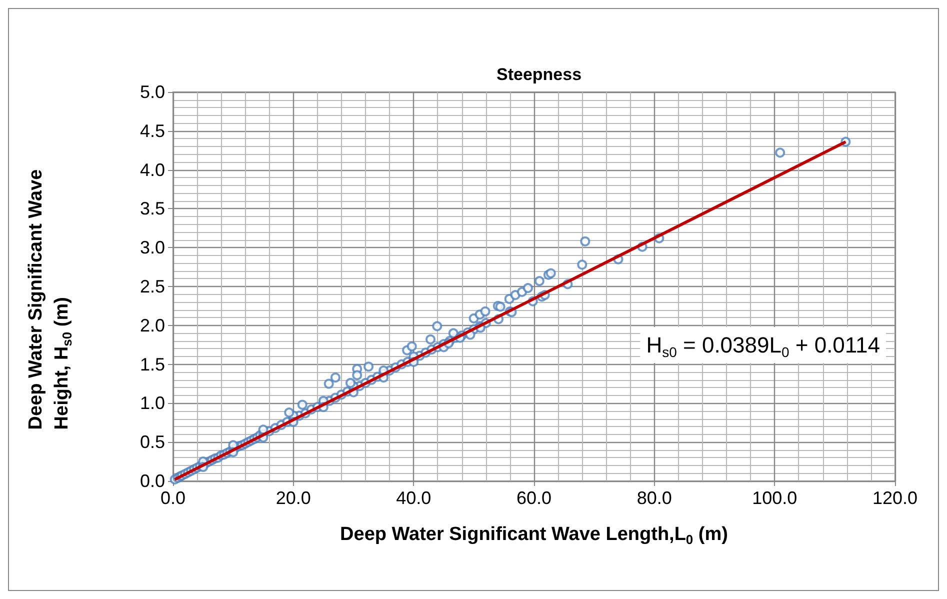 This screenshot has height=599, width=947. Describe the element at coordinates (654, 498) in the screenshot. I see `x-tick-label: 80.0` at that location.